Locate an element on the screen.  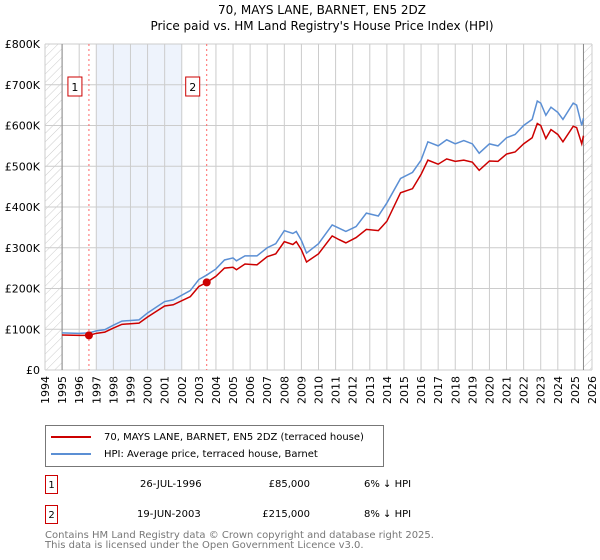
x-tick-label: 2009 is located at coordinates (301, 390).